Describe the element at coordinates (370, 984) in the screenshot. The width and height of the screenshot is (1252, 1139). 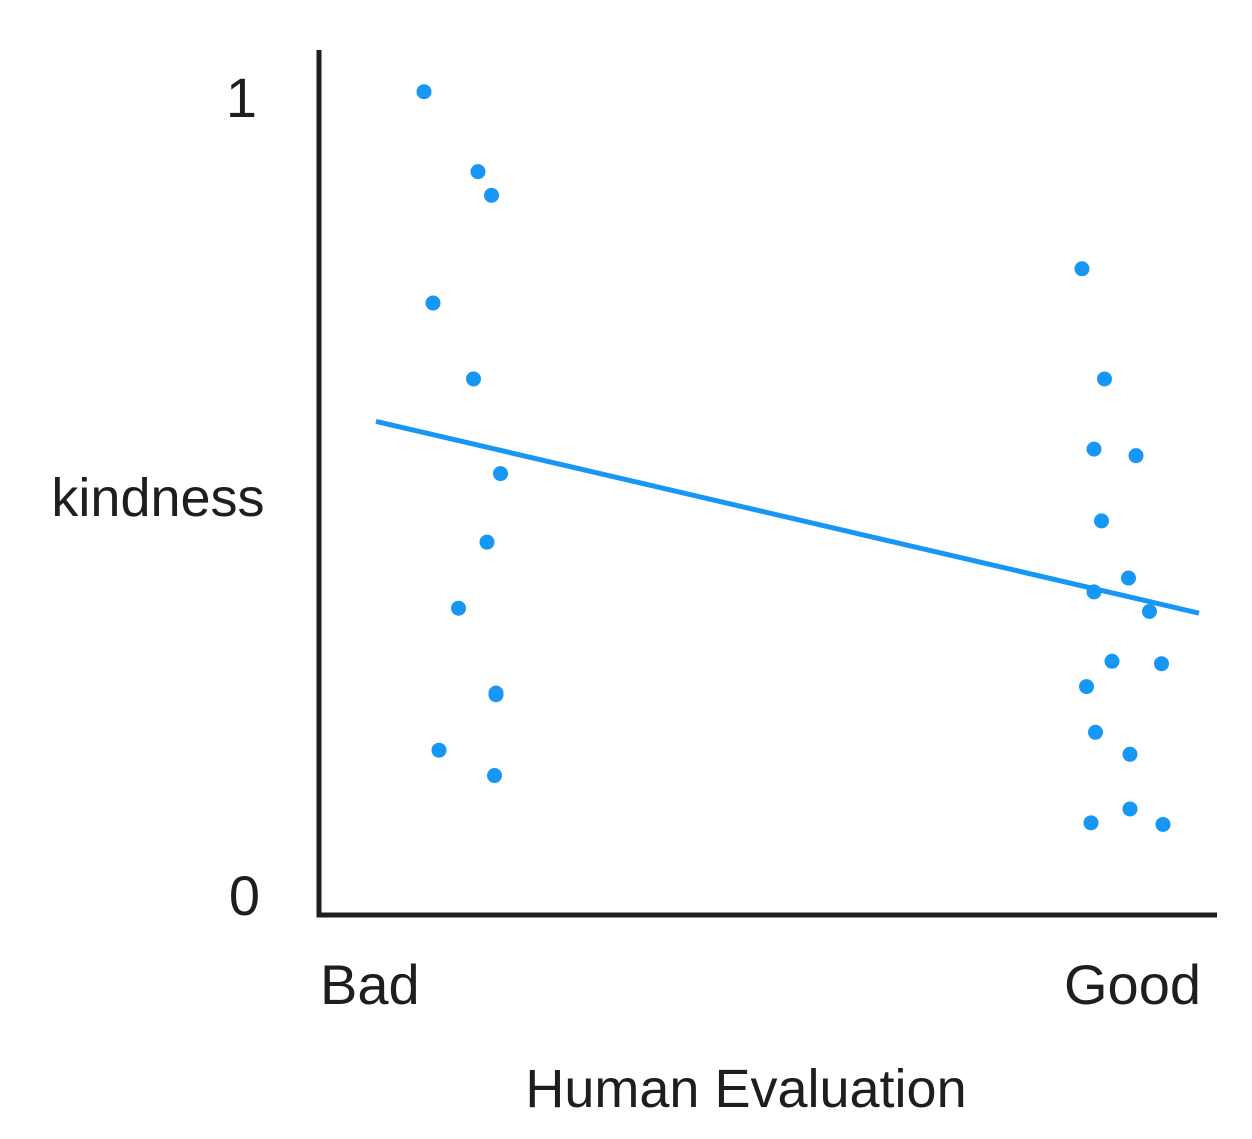
I see `x-tick-label-bad: Bad` at that location.